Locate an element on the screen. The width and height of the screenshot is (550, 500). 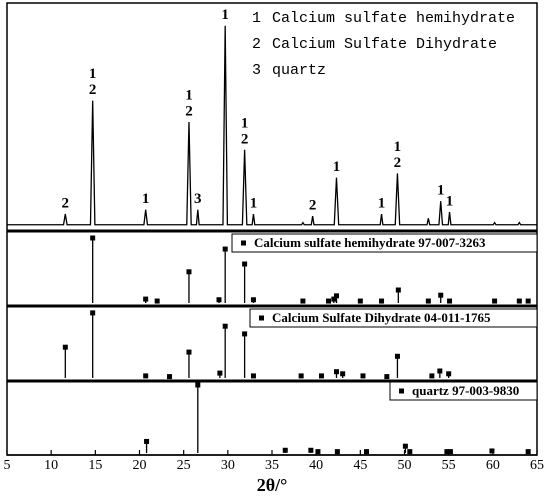
x-tick-label: 20 is located at coordinates (140, 465).